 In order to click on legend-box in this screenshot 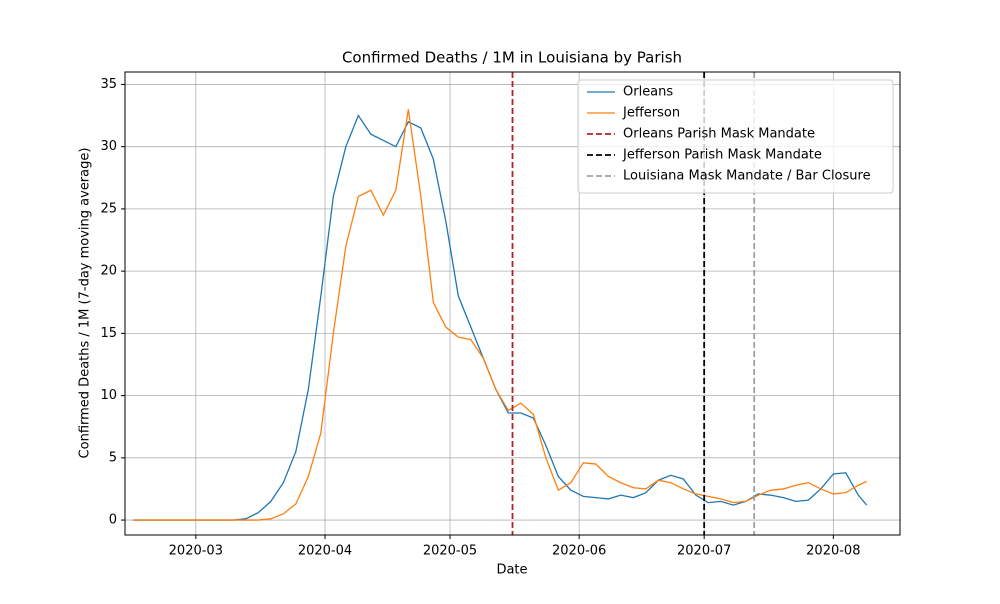, I will do `click(735, 136)`.